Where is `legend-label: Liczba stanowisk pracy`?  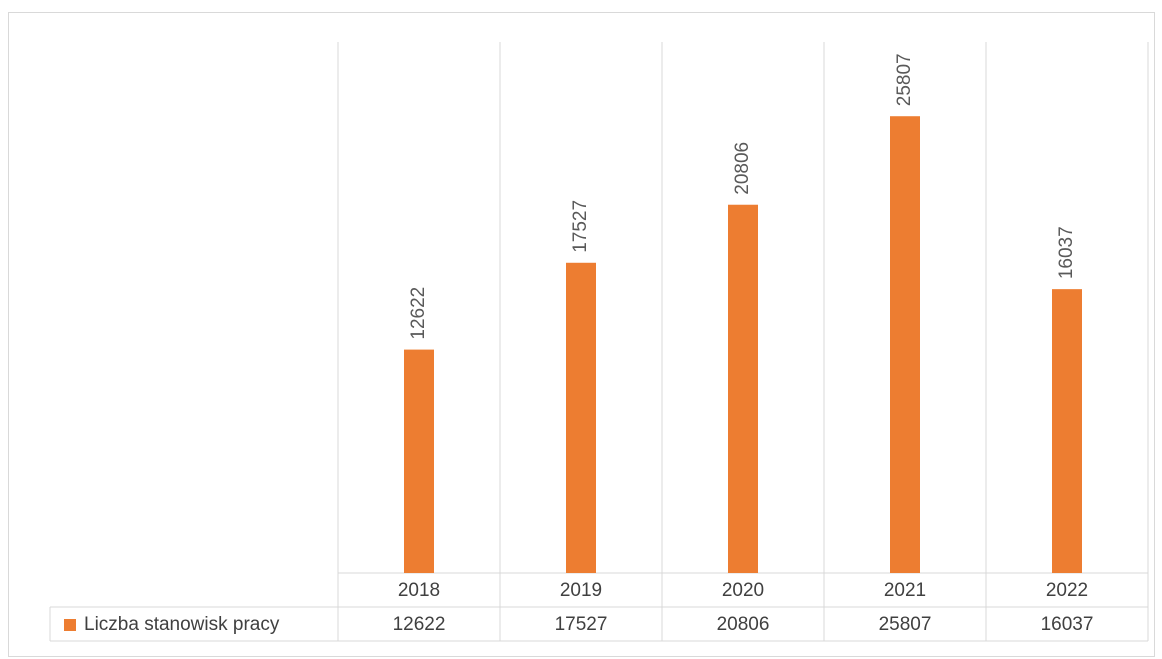
legend-label: Liczba stanowisk pracy is located at coordinates (182, 624).